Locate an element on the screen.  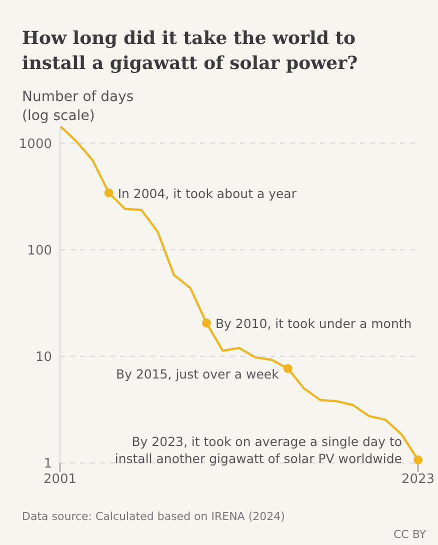
annotation: In 2004, it took about a year is located at coordinates (208, 193).